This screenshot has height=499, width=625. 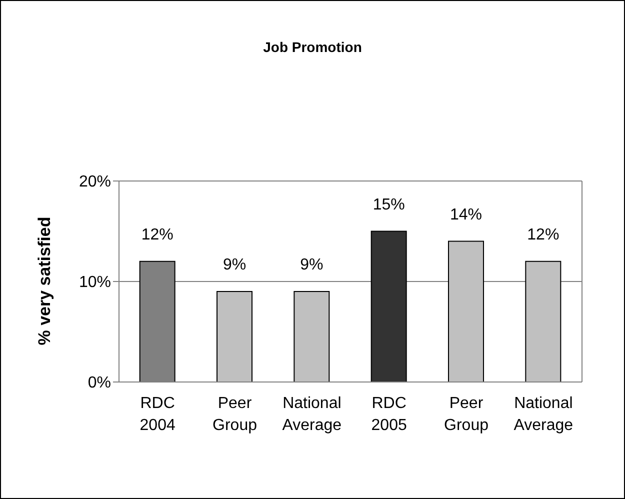 What do you see at coordinates (45, 281) in the screenshot?
I see `y-axis-title: % very satisfied` at bounding box center [45, 281].